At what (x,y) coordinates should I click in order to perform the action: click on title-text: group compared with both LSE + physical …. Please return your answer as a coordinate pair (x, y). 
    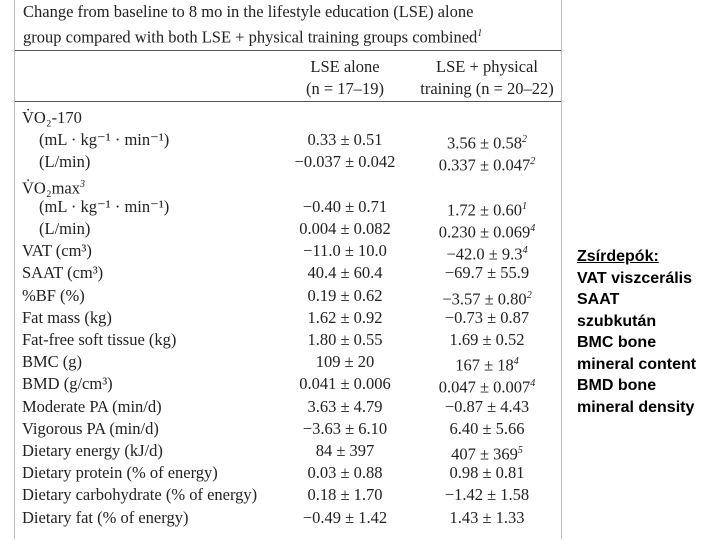
    Looking at the image, I should click on (250, 37).